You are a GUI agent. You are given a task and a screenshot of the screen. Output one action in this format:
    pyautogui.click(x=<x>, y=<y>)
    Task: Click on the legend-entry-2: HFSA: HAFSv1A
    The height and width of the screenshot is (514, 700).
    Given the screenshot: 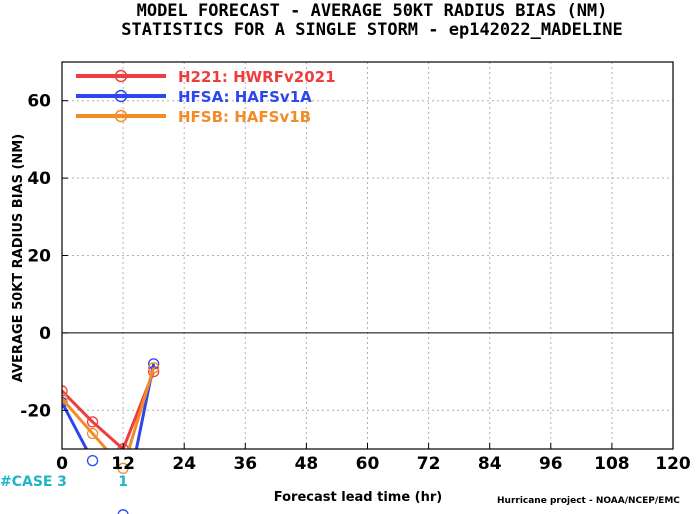 What is the action you would take?
    pyautogui.click(x=245, y=97)
    